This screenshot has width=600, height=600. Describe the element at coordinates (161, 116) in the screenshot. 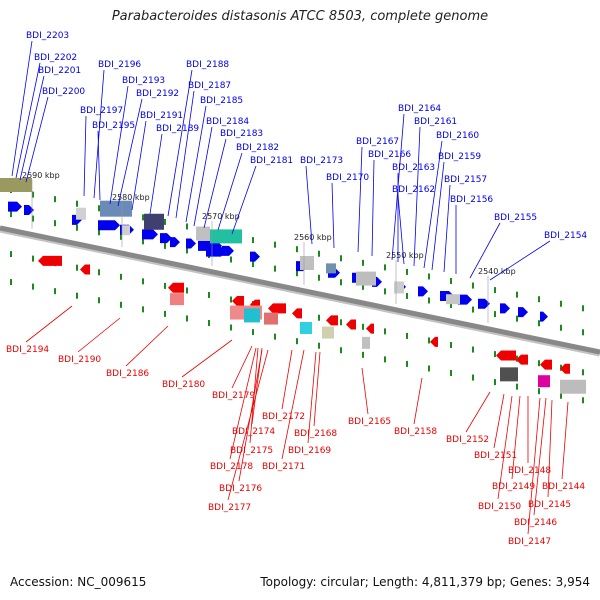

I see `forward-gene-label: BDI_2191` at that location.